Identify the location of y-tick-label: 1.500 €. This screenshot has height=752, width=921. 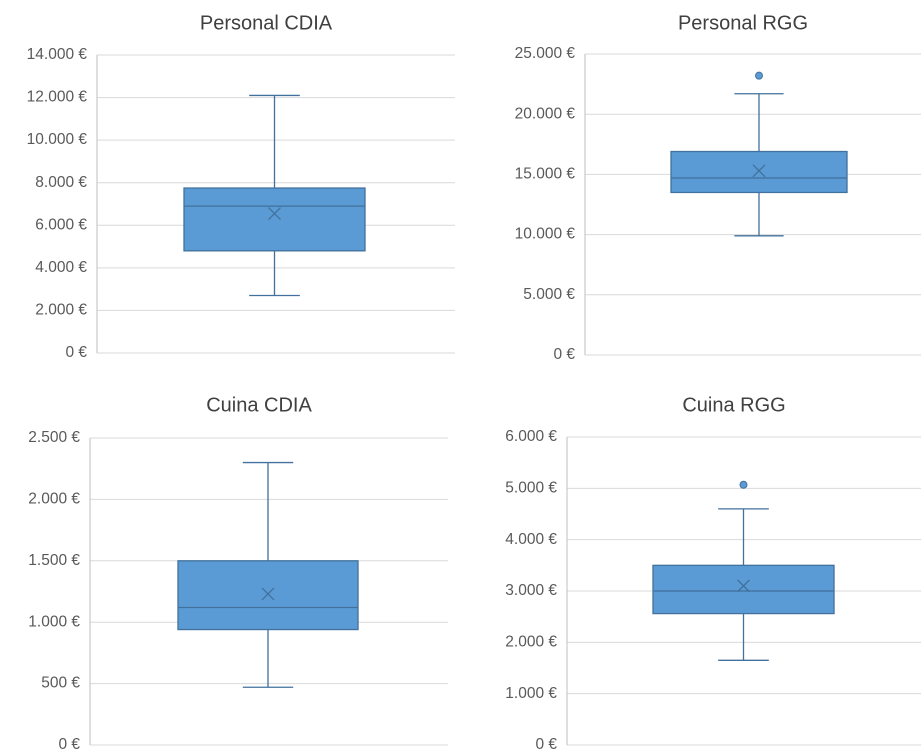
(54, 560).